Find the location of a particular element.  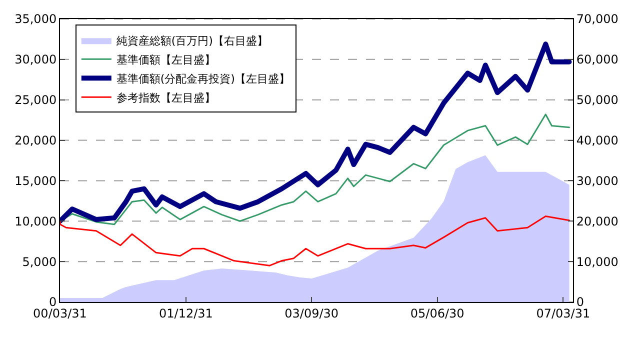

y-tick-label: 15,000 is located at coordinates (35, 181).